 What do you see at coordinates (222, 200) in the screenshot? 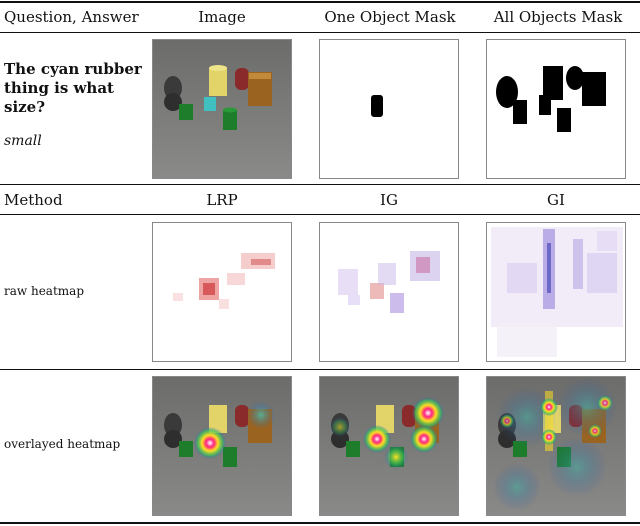
I see `header-lrp: LRP` at bounding box center [222, 200].